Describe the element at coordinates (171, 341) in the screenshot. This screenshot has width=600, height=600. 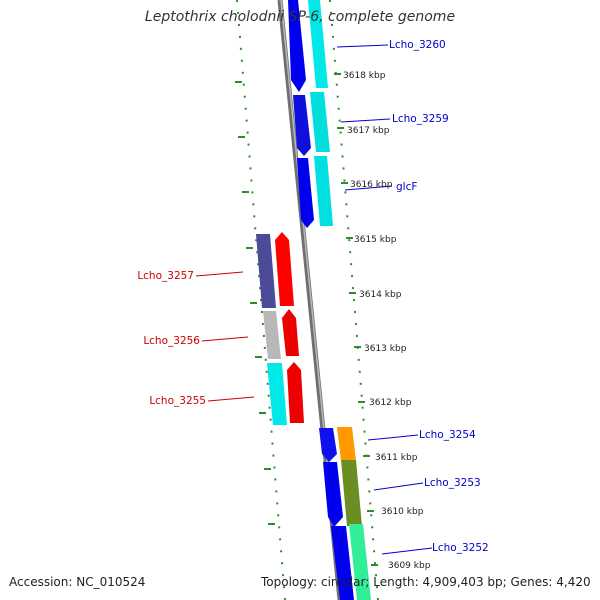
I see `gene-label-reverse: Lcho_3256` at that location.